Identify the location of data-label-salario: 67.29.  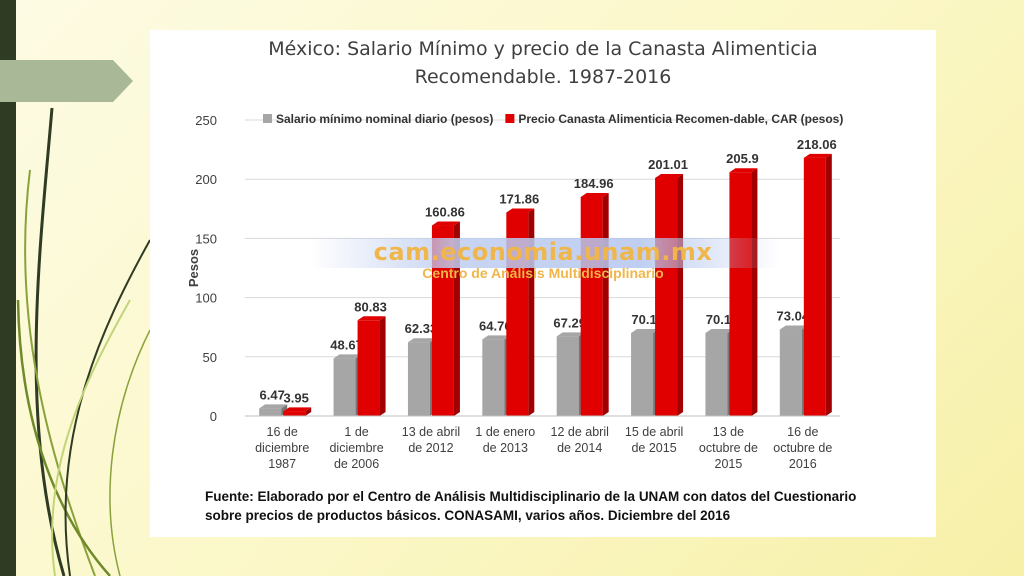
(569, 322).